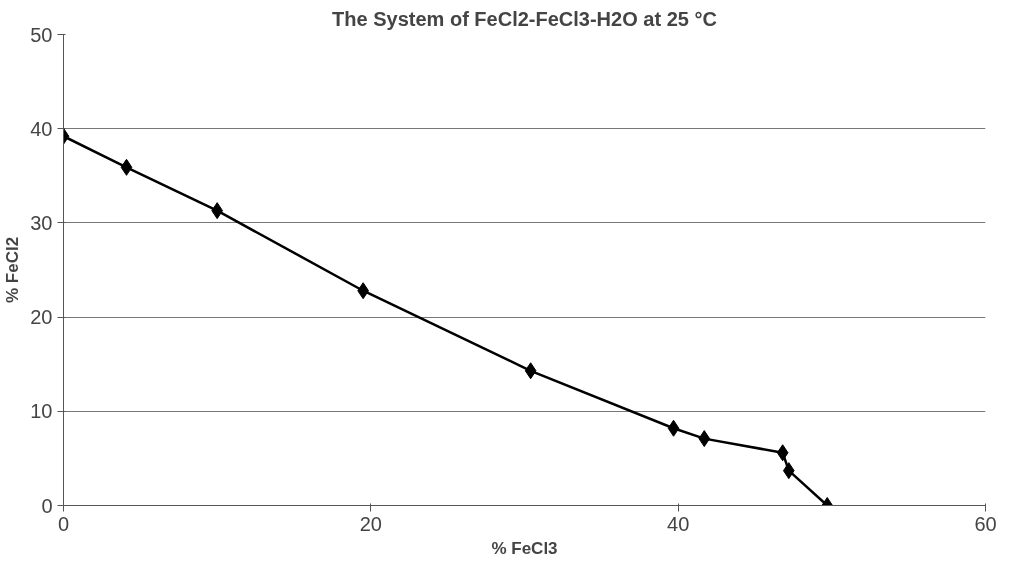 The width and height of the screenshot is (1031, 570). I want to click on y-tick-label: 50, so click(41, 34).